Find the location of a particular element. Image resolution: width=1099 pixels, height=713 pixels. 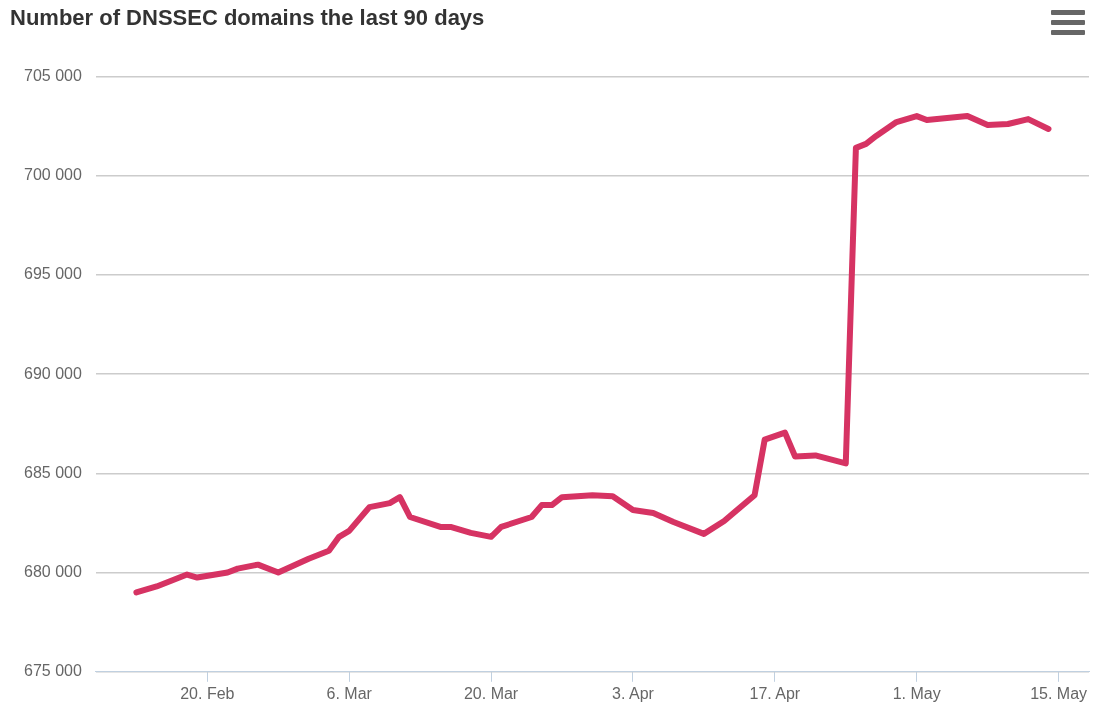

chart-title: Number of DNSSEC domains the last 90 days is located at coordinates (247, 18).